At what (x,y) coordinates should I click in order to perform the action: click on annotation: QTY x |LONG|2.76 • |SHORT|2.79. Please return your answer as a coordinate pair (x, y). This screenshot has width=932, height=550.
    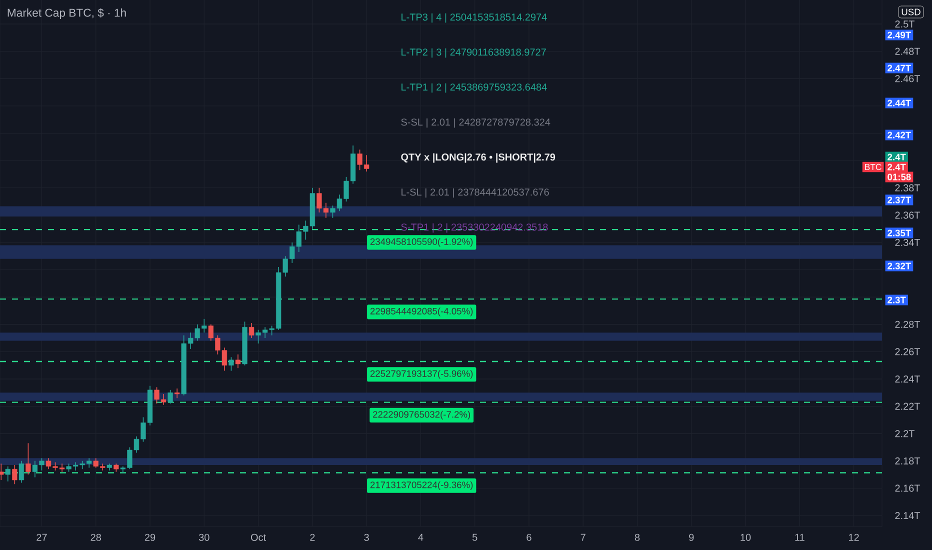
    Looking at the image, I should click on (478, 158).